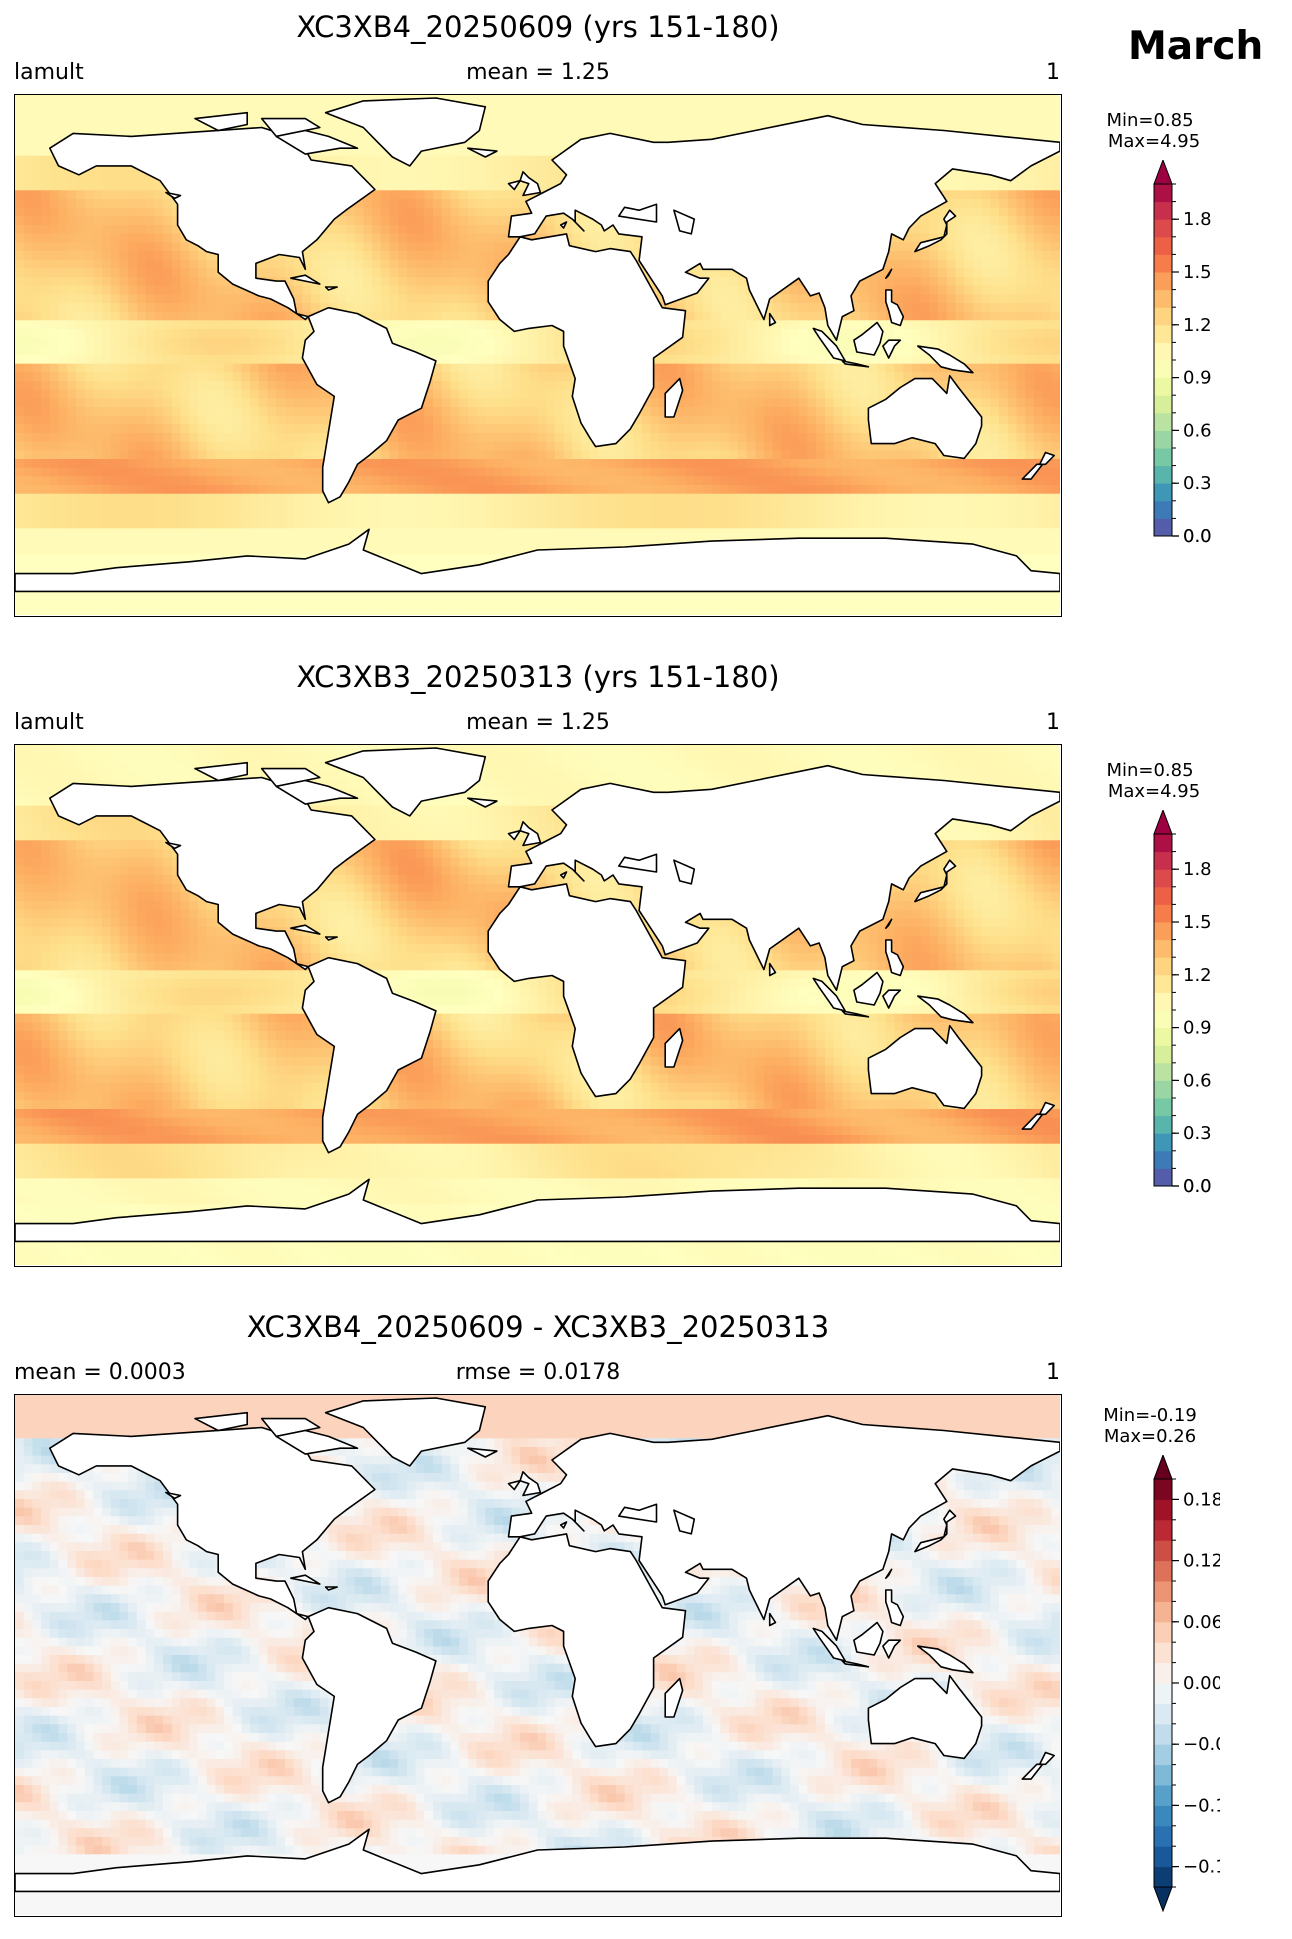 This screenshot has height=1939, width=1292. I want to click on panel-3-title: XC3XB4_20250609 - XC3XB3_20250313, so click(538, 1327).